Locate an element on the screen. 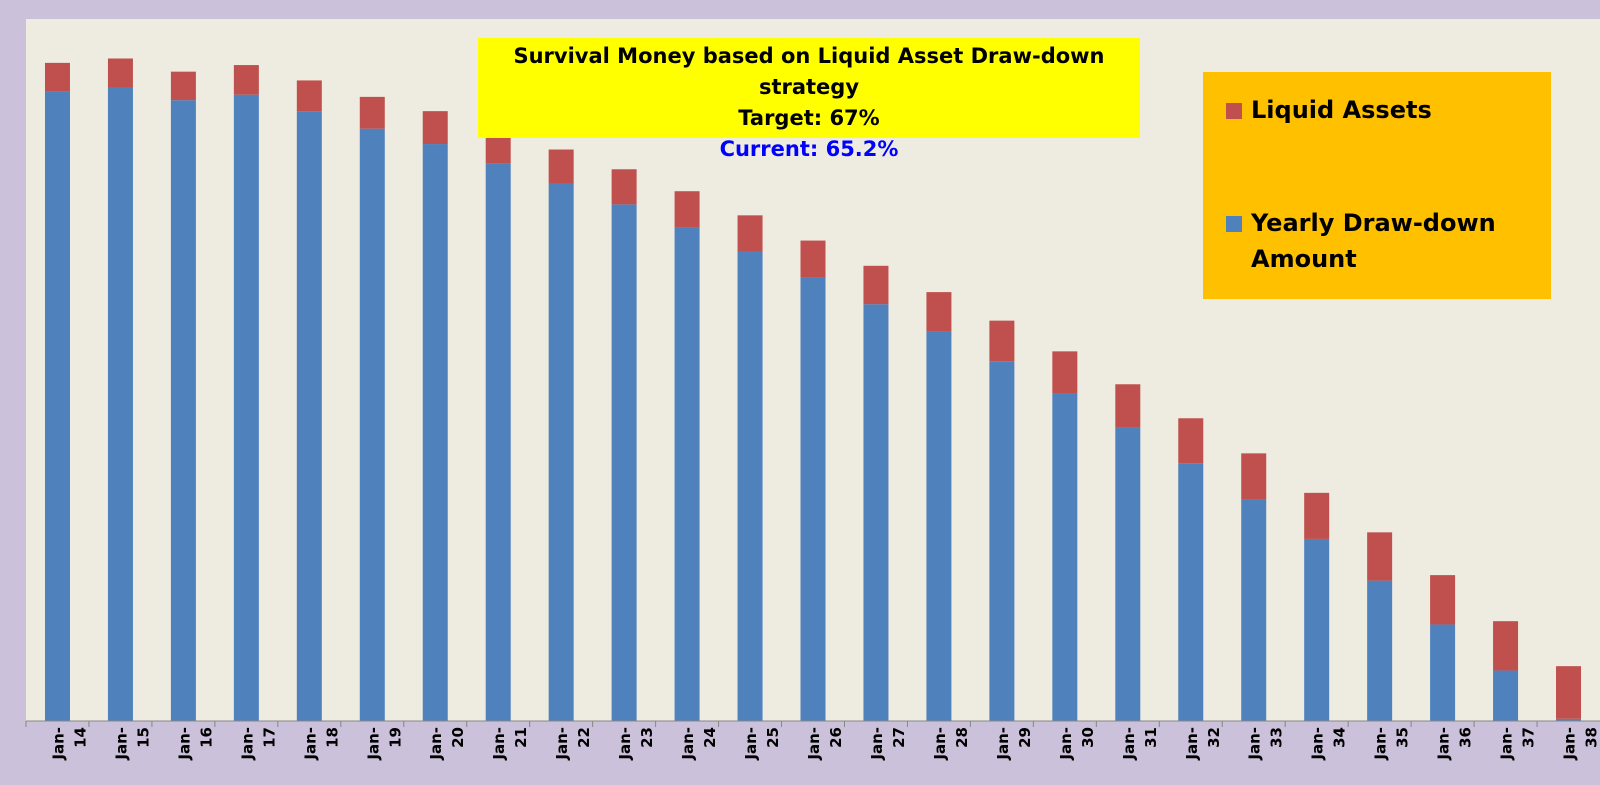 The height and width of the screenshot is (785, 1600). legend-label-liquid-assets: Liquid Assets is located at coordinates (1341, 110).